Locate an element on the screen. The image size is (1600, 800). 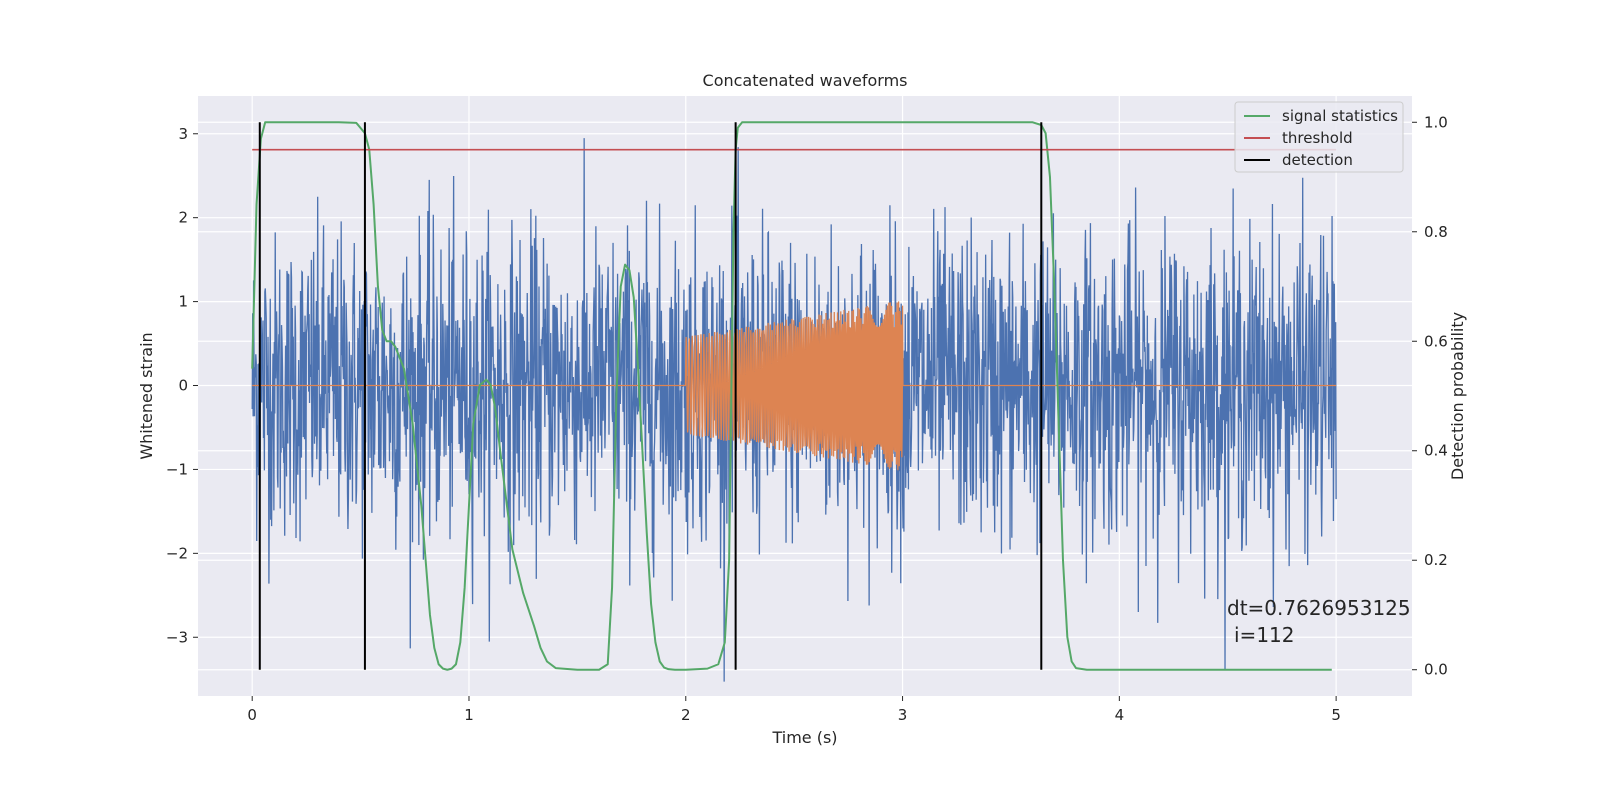
y-axis-label: Whitened strain is located at coordinates (146, 395).